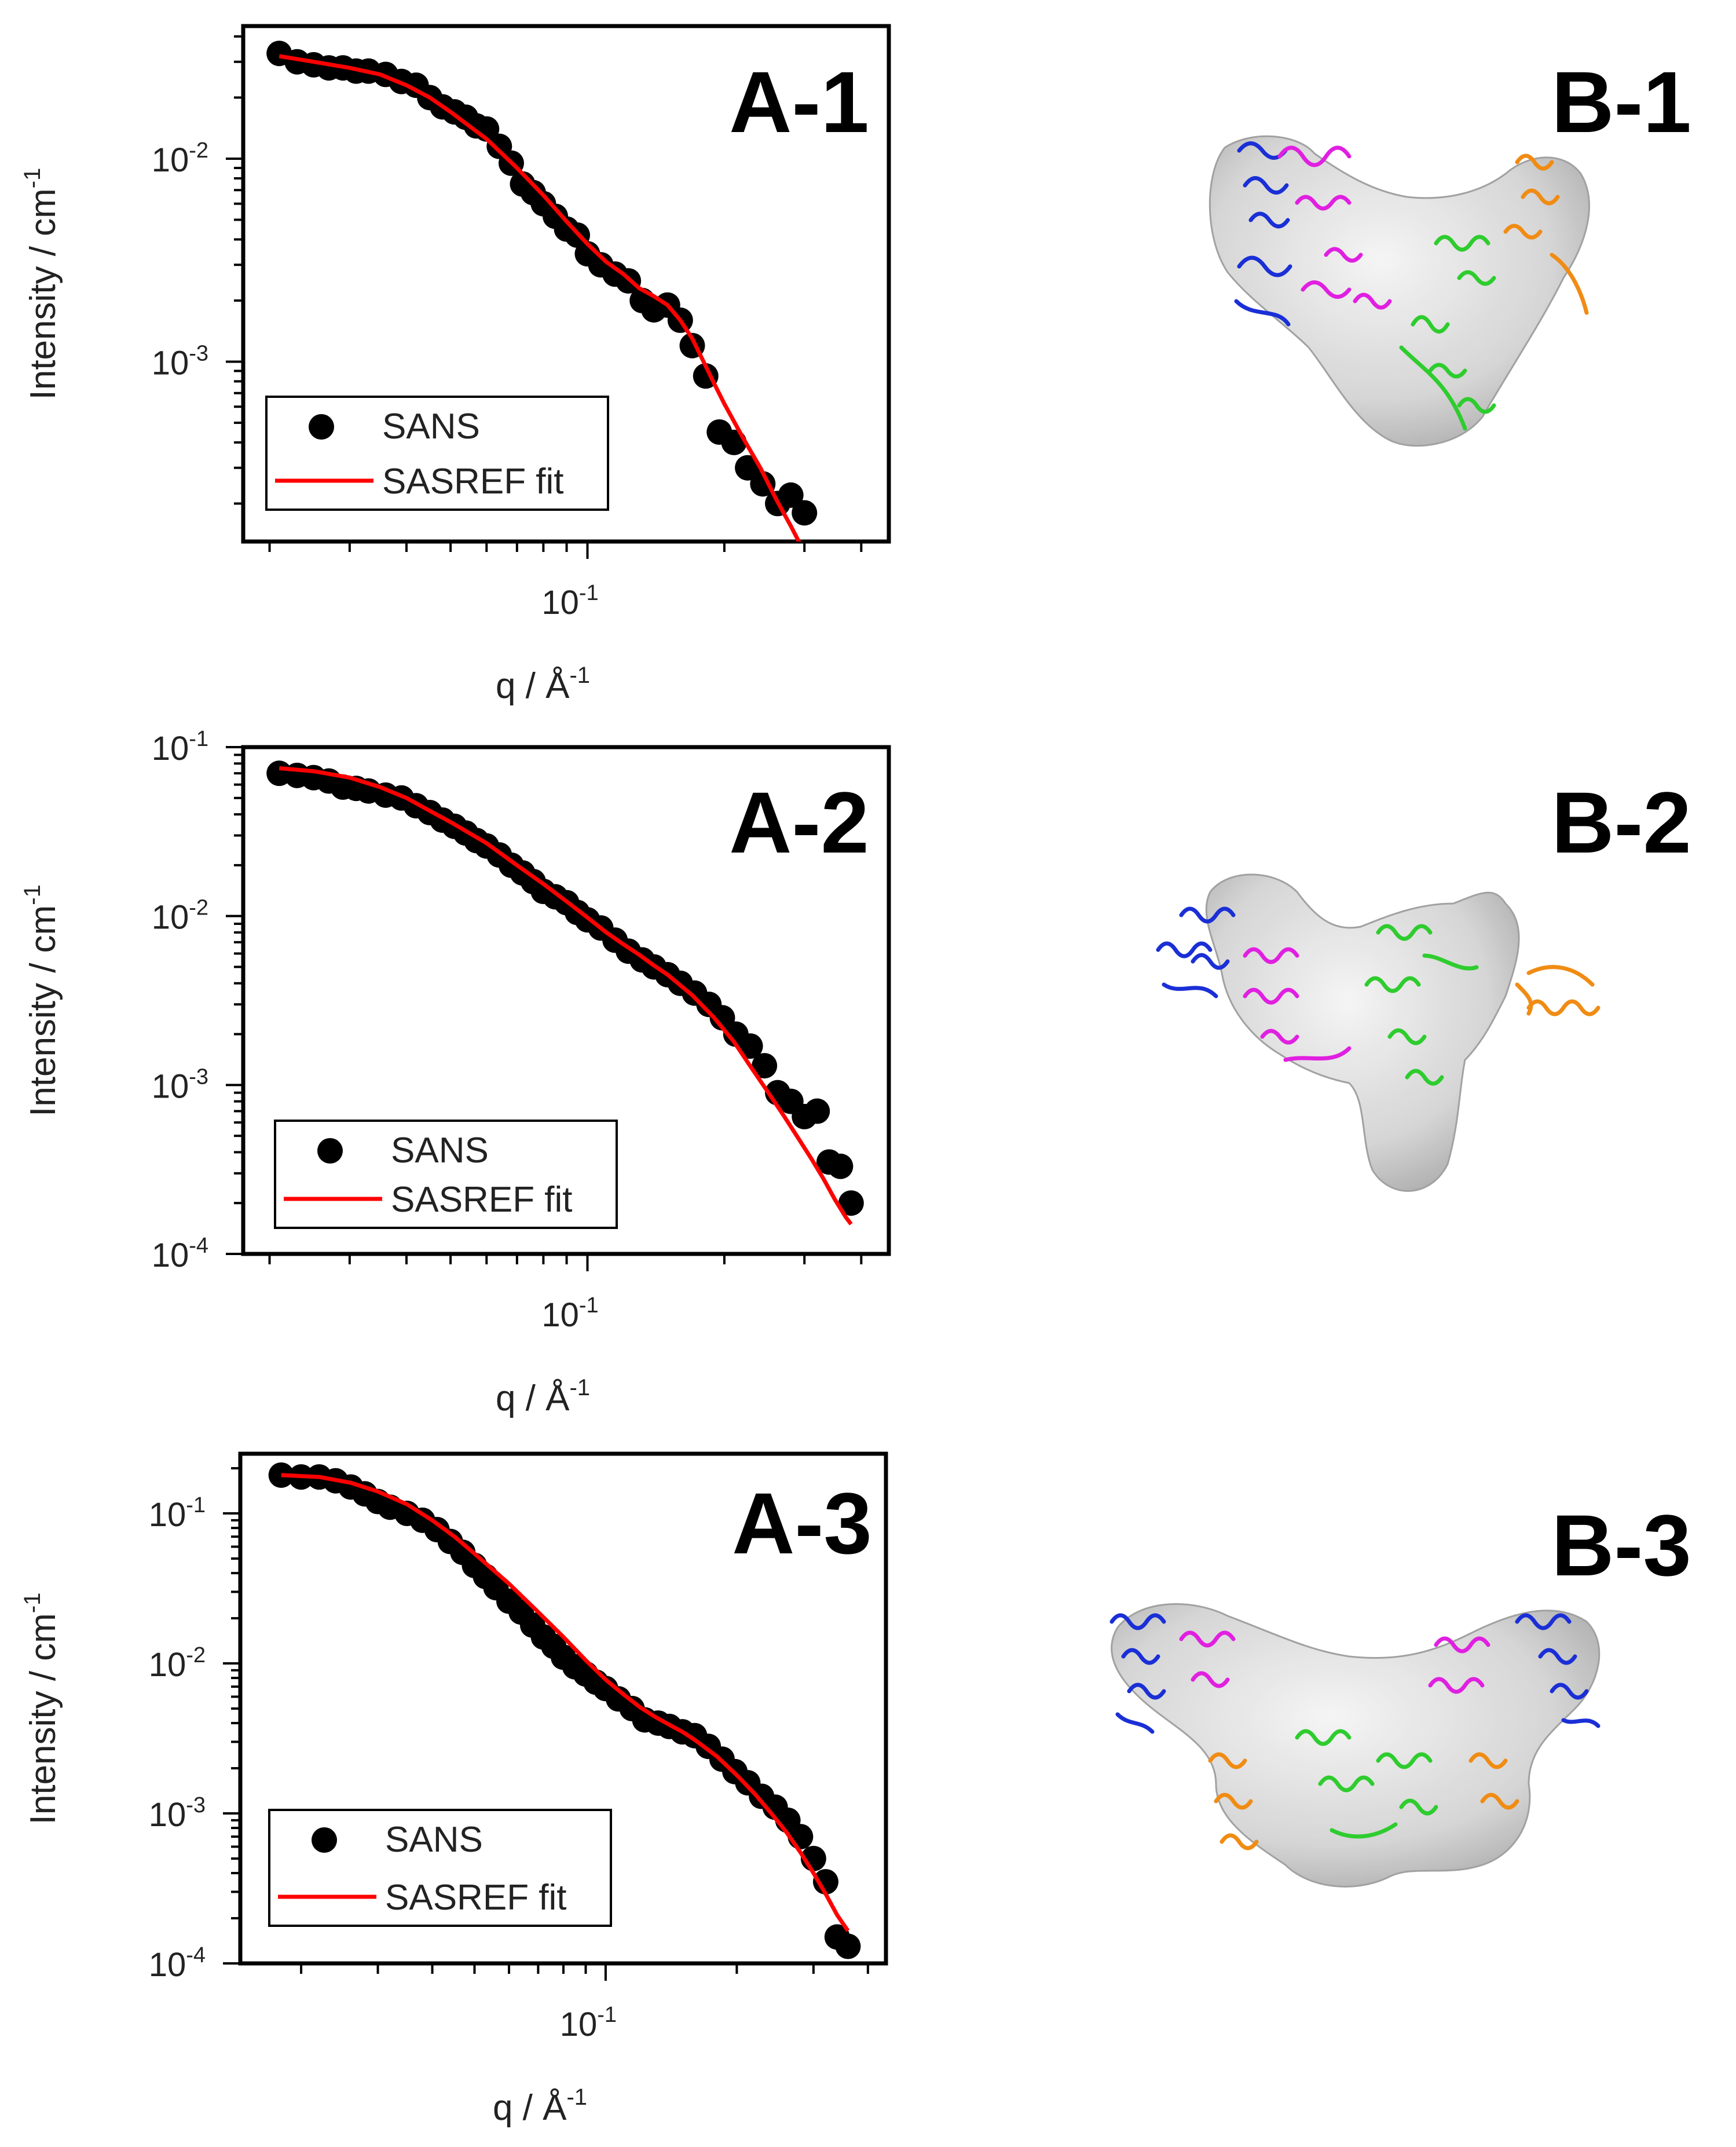 Image resolution: width=1736 pixels, height=2147 pixels. I want to click on helix-blue-b3-left, so click(1137, 1674).